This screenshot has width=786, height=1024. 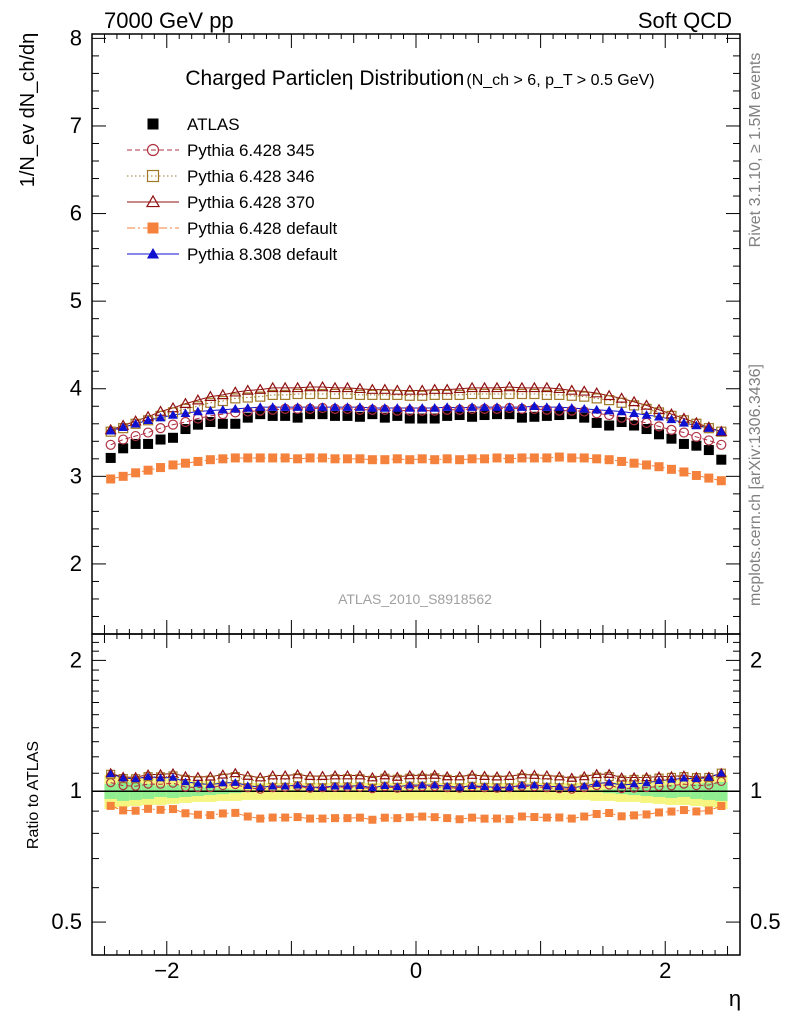 I want to click on main-y-tick-label: 7, so click(x=76, y=125).